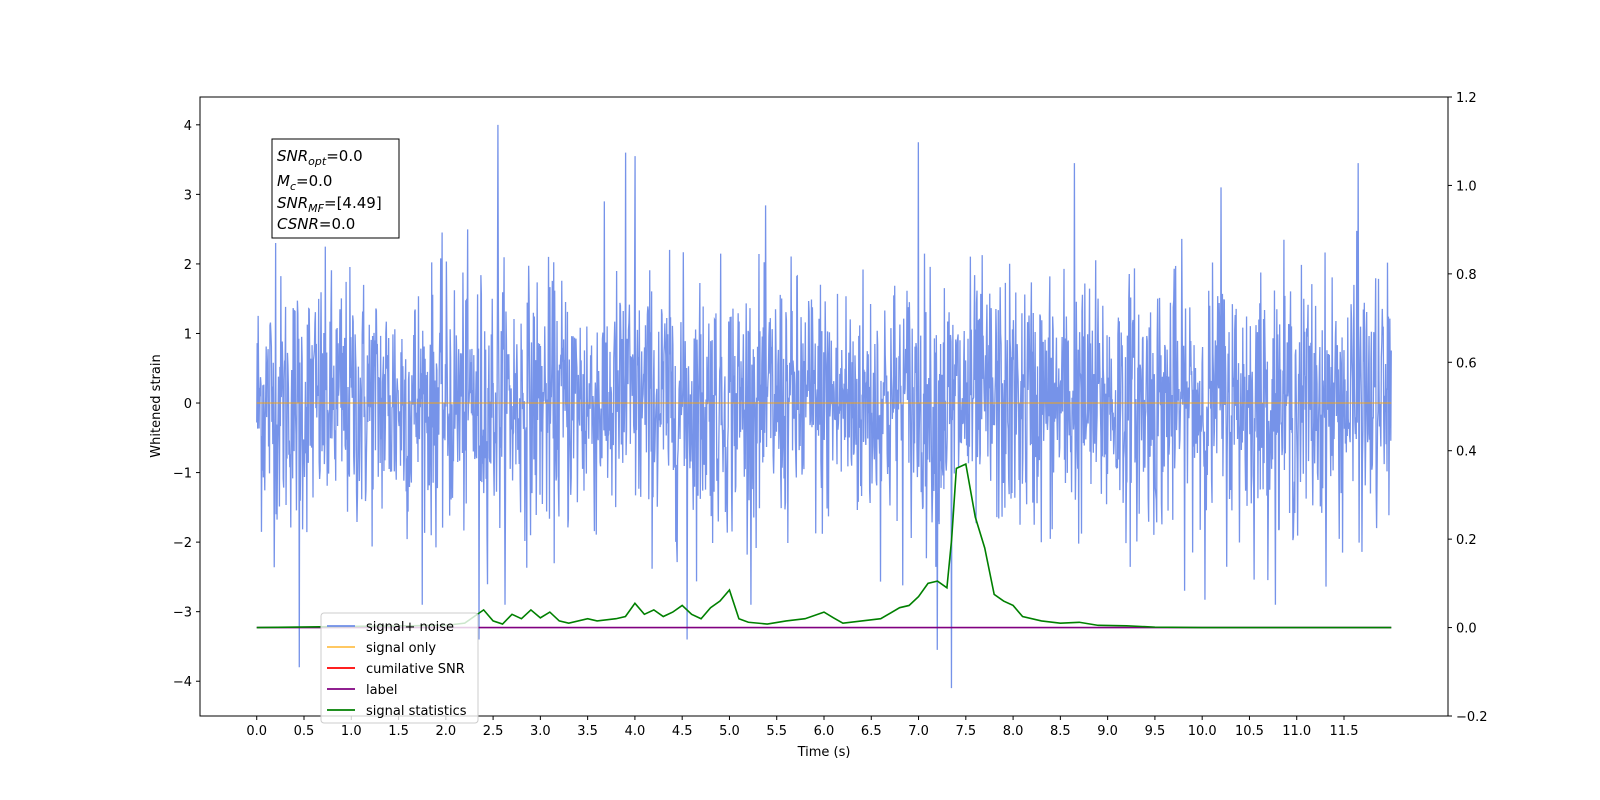  Describe the element at coordinates (401, 648) in the screenshot. I see `legend-label: signal only` at that location.